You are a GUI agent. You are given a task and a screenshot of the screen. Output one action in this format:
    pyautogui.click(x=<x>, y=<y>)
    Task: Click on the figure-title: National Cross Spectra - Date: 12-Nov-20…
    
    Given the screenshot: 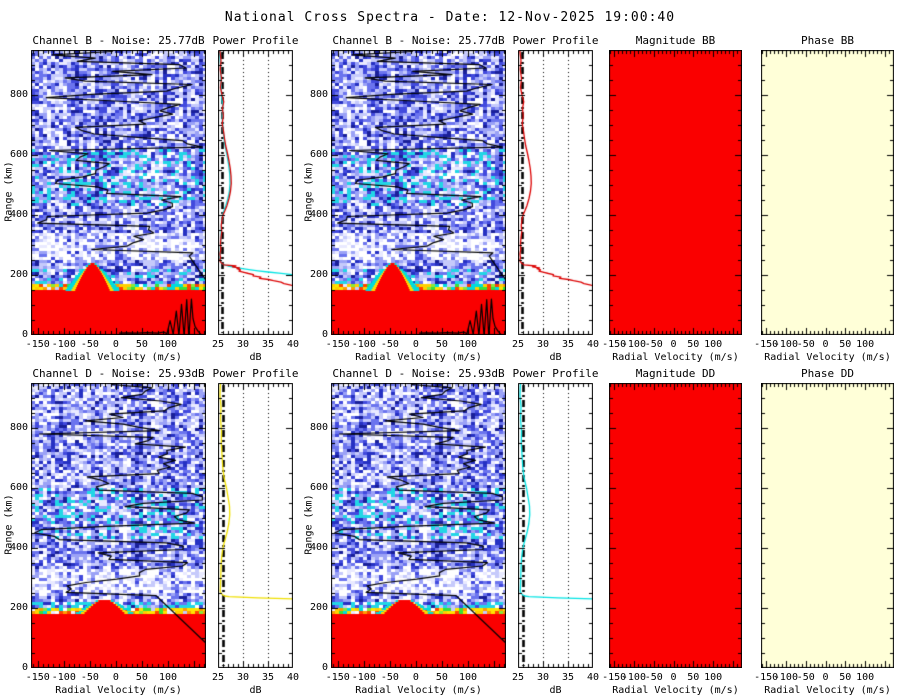 What is the action you would take?
    pyautogui.click(x=450, y=17)
    